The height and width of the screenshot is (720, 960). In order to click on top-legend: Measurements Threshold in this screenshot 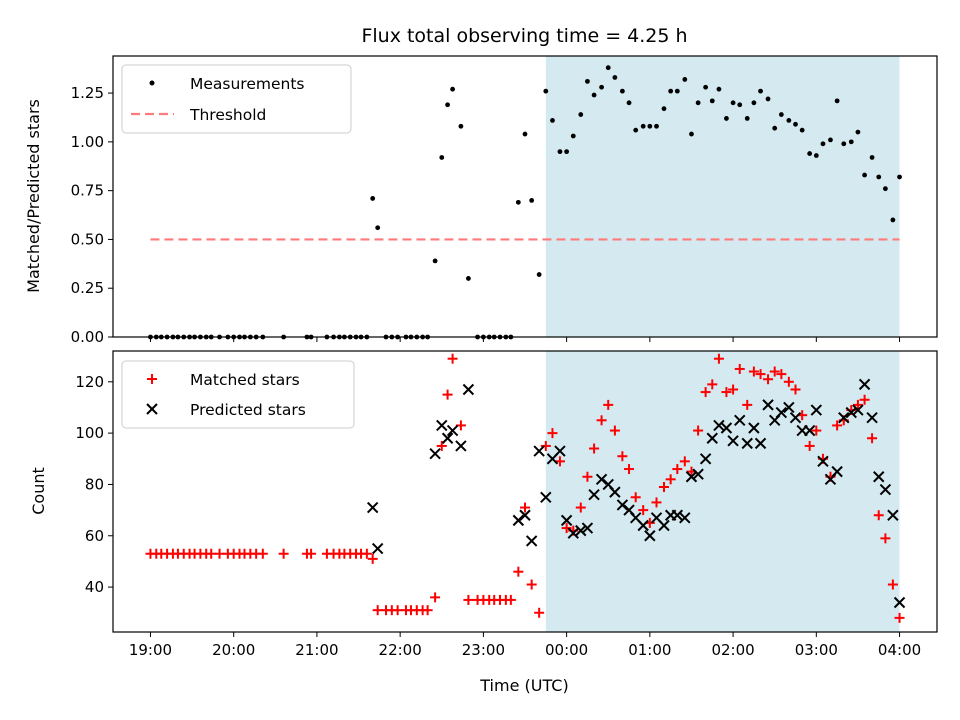, I will do `click(236, 99)`.